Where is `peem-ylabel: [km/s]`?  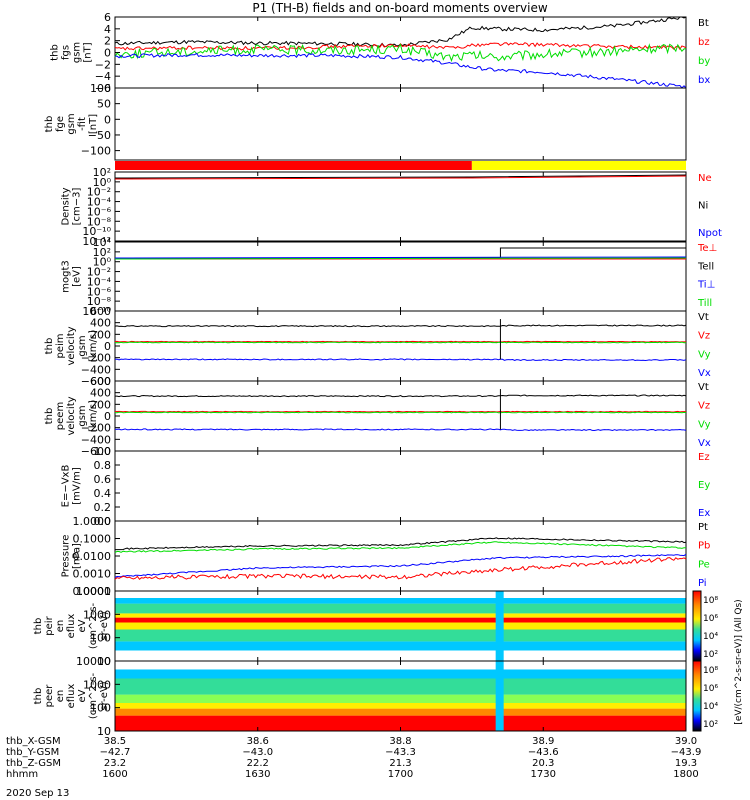
peem-ylabel: [km/s] is located at coordinates (93, 416).